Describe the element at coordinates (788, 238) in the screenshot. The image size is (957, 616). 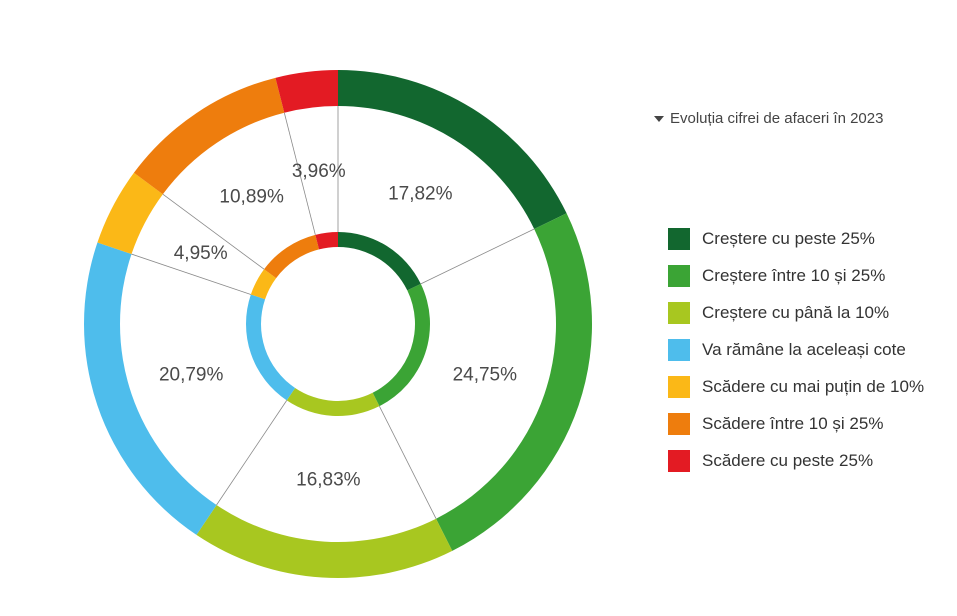
I see `legend-label: Creștere cu peste 25%` at that location.